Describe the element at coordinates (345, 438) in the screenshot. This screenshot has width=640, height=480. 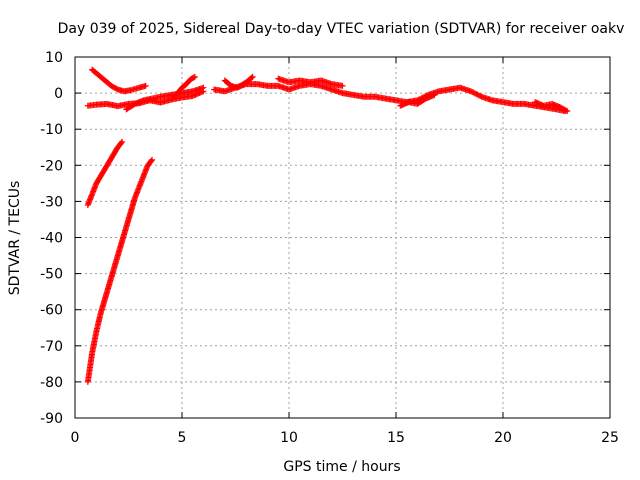
I see `x-tick-labels: 0 5 10 15 20 25` at that location.